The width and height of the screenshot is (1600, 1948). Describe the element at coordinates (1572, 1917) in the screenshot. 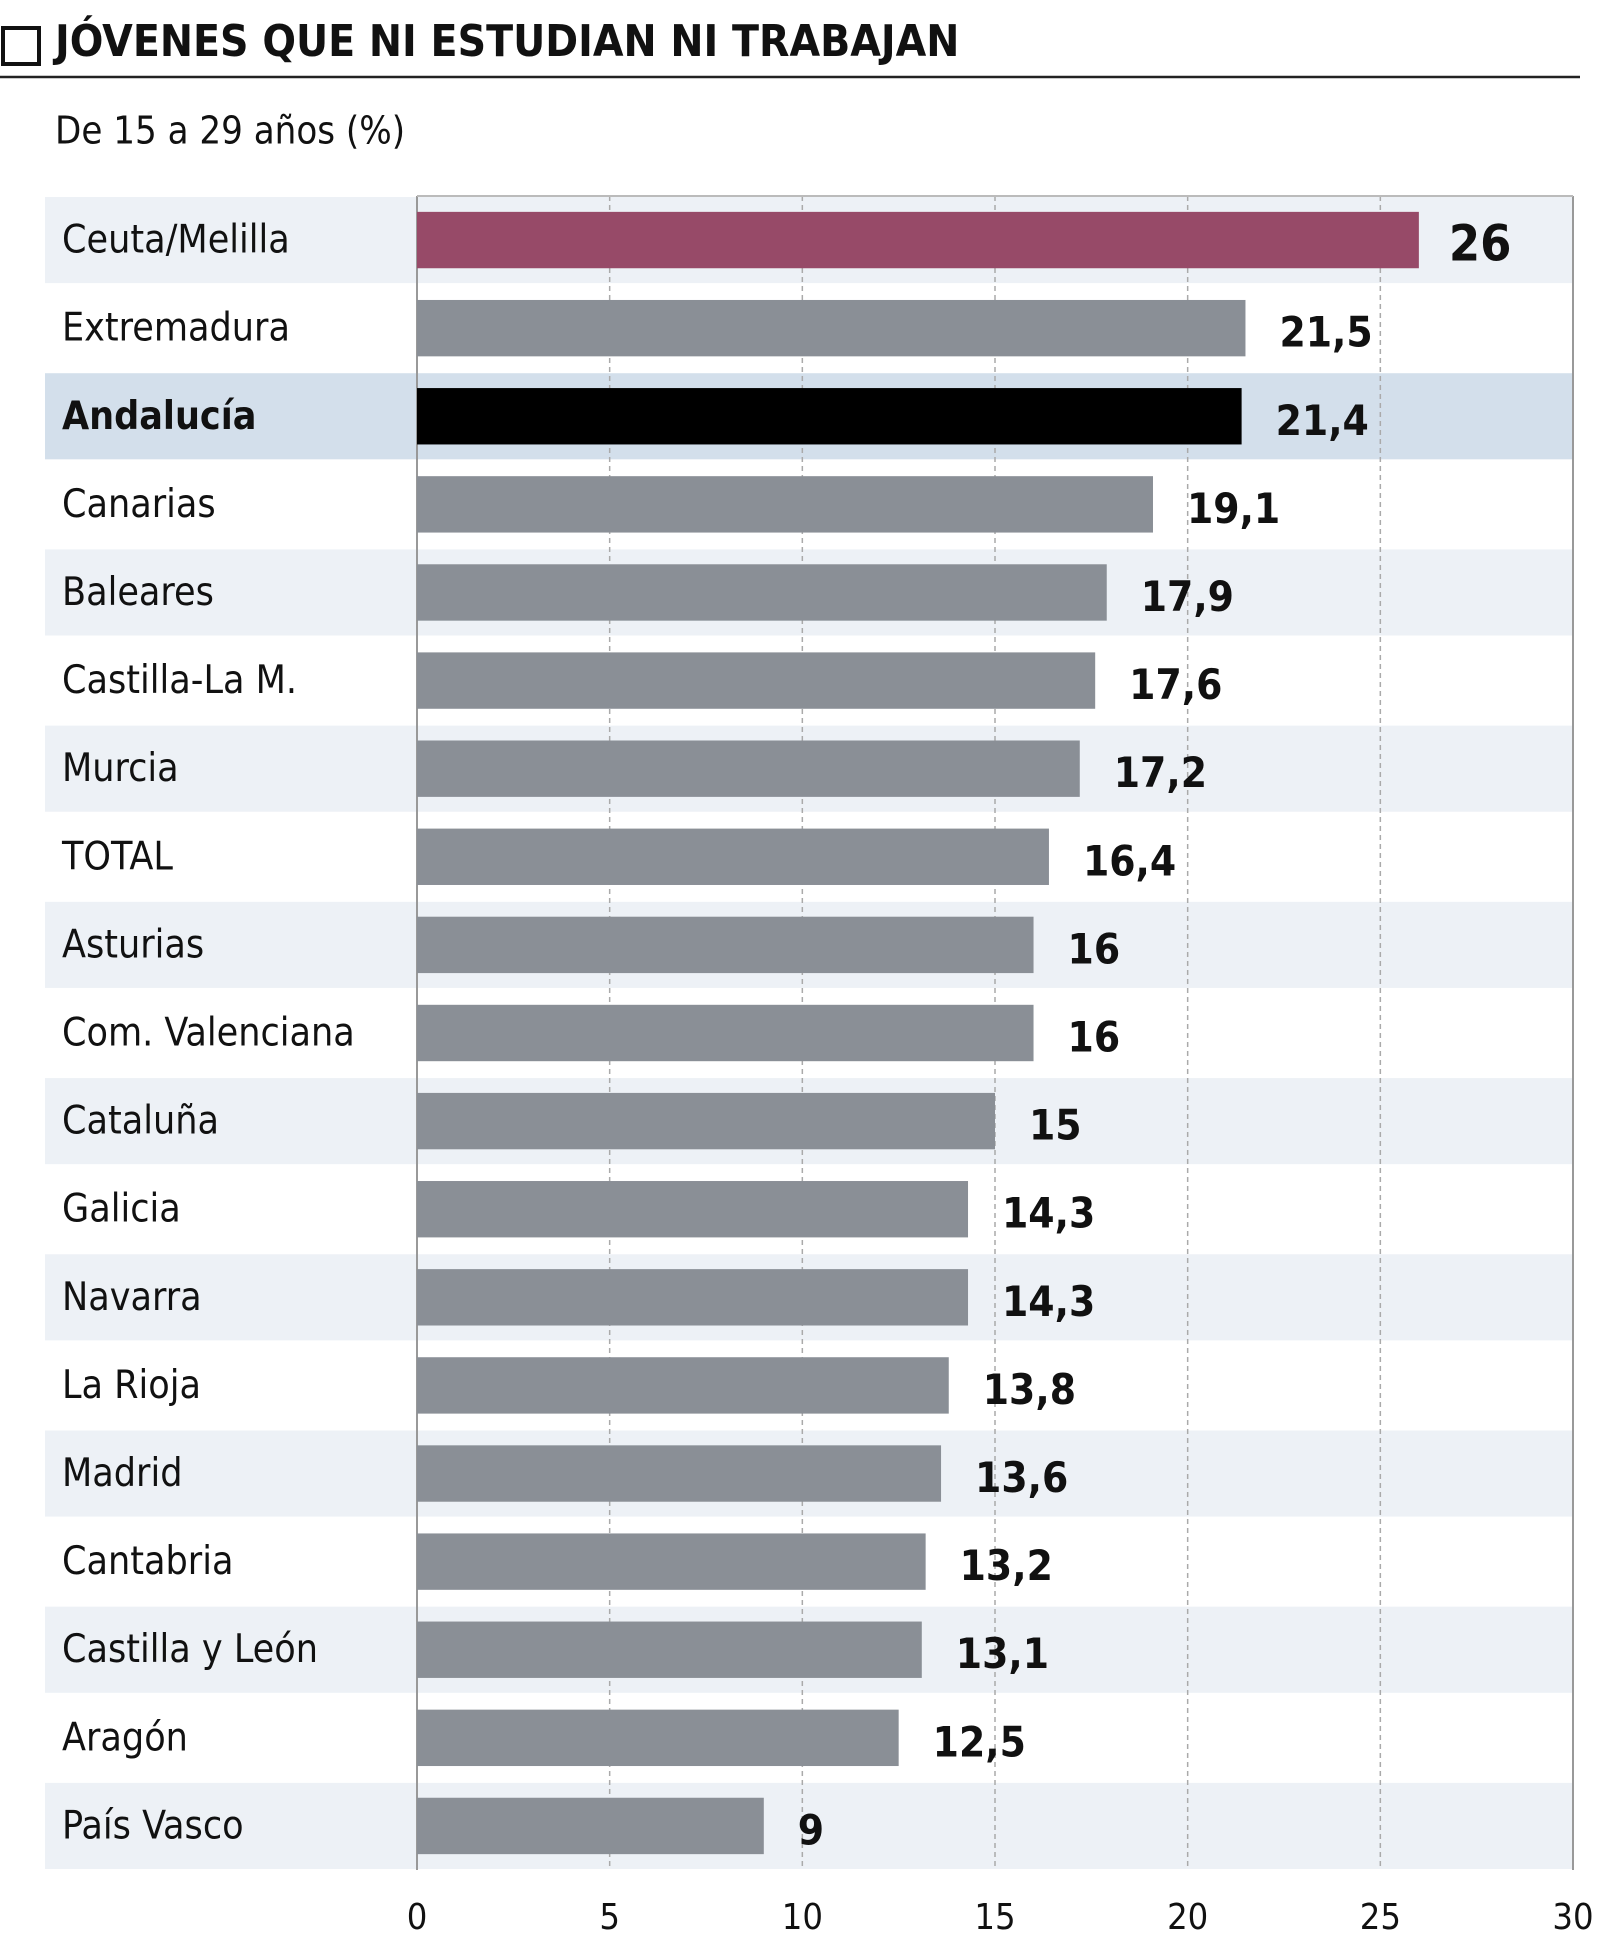

I see `x-tick-label: 30` at that location.